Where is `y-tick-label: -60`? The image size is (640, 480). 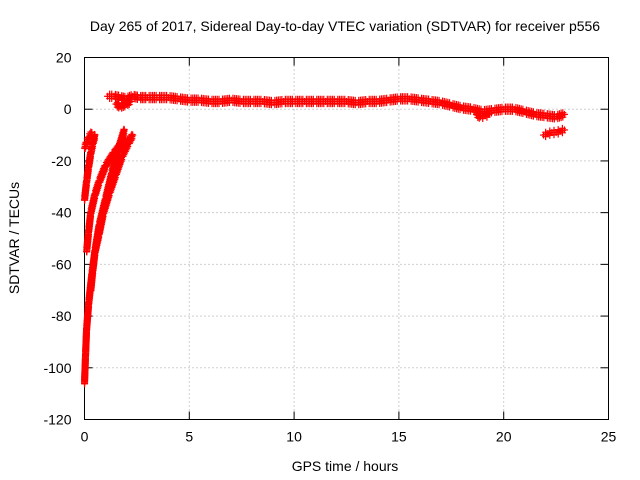 y-tick-label: -60 is located at coordinates (61, 264).